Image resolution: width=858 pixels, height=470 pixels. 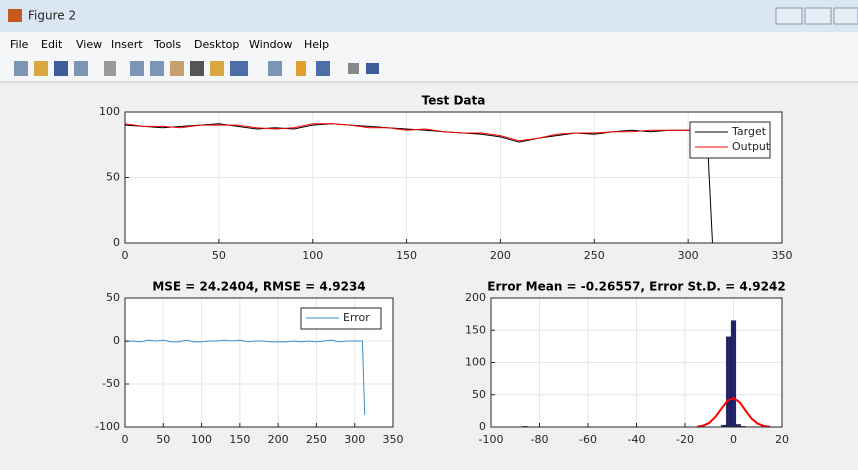 What do you see at coordinates (167, 44) in the screenshot?
I see `menu-item: Tools` at bounding box center [167, 44].